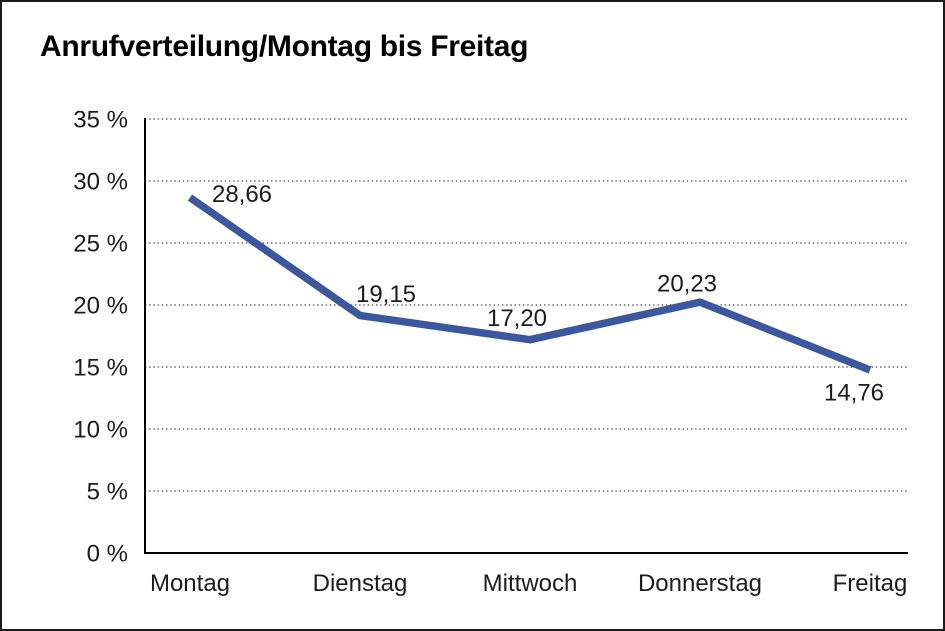  I want to click on y-tick-label-25: 25 %, so click(100, 244).